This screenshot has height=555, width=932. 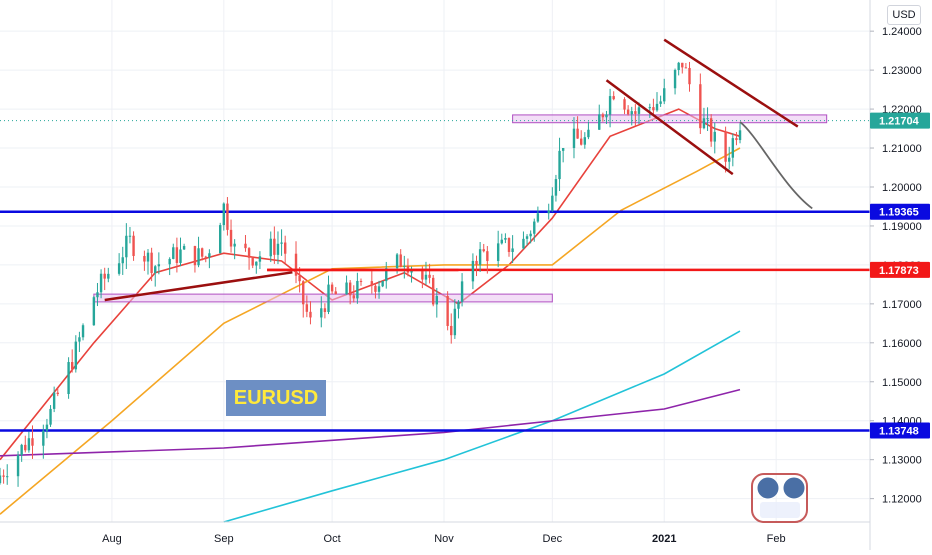 What do you see at coordinates (323, 298) in the screenshot?
I see `support-resistance-zone` at bounding box center [323, 298].